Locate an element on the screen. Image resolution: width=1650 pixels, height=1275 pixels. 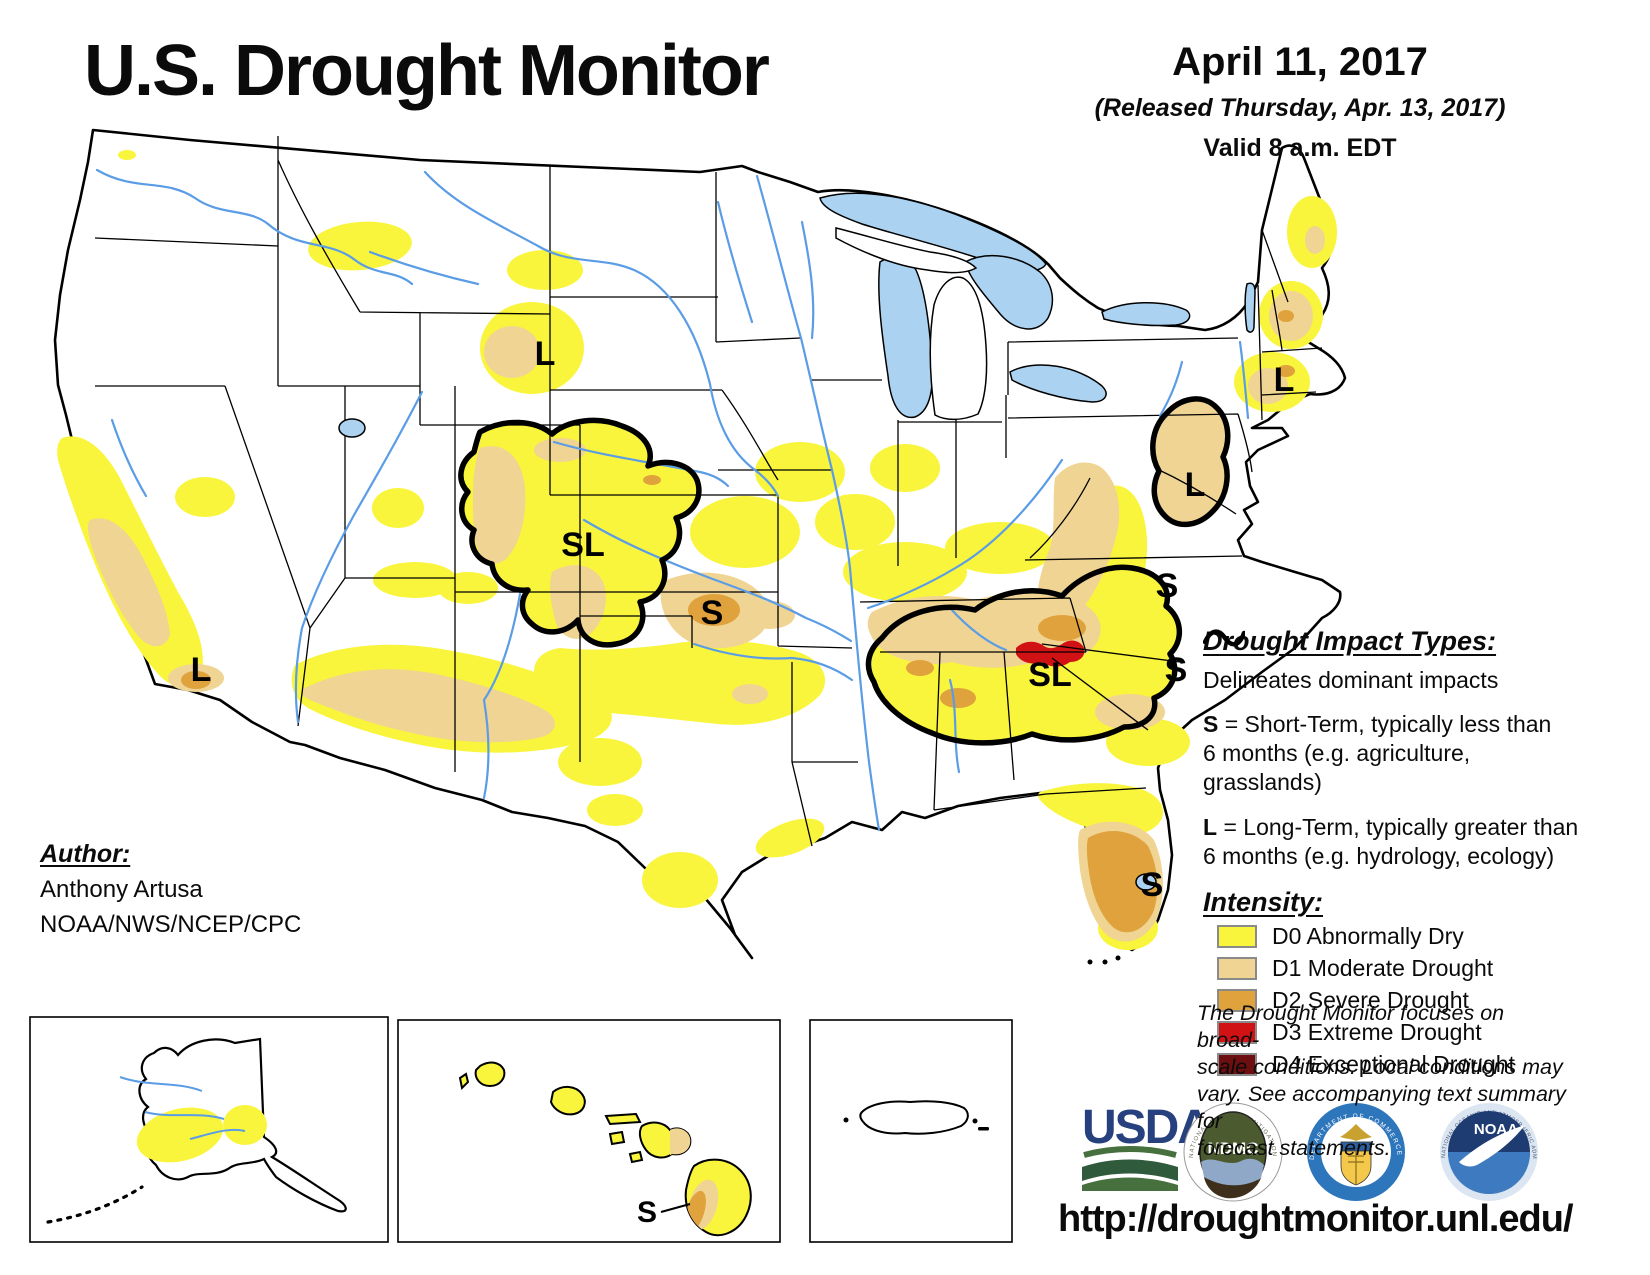
great-salt-lake is located at coordinates (352, 428).